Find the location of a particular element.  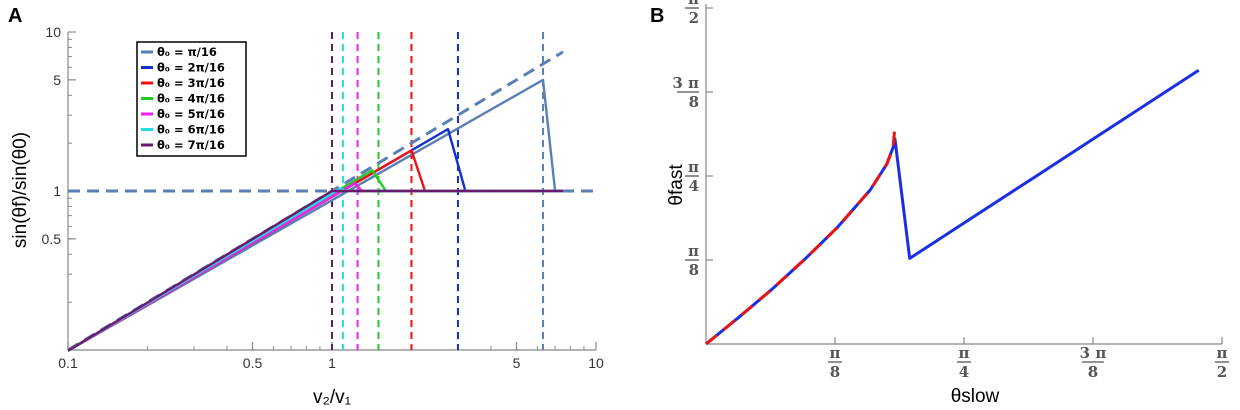

panel-a-x-tick-label: 10 is located at coordinates (596, 363).